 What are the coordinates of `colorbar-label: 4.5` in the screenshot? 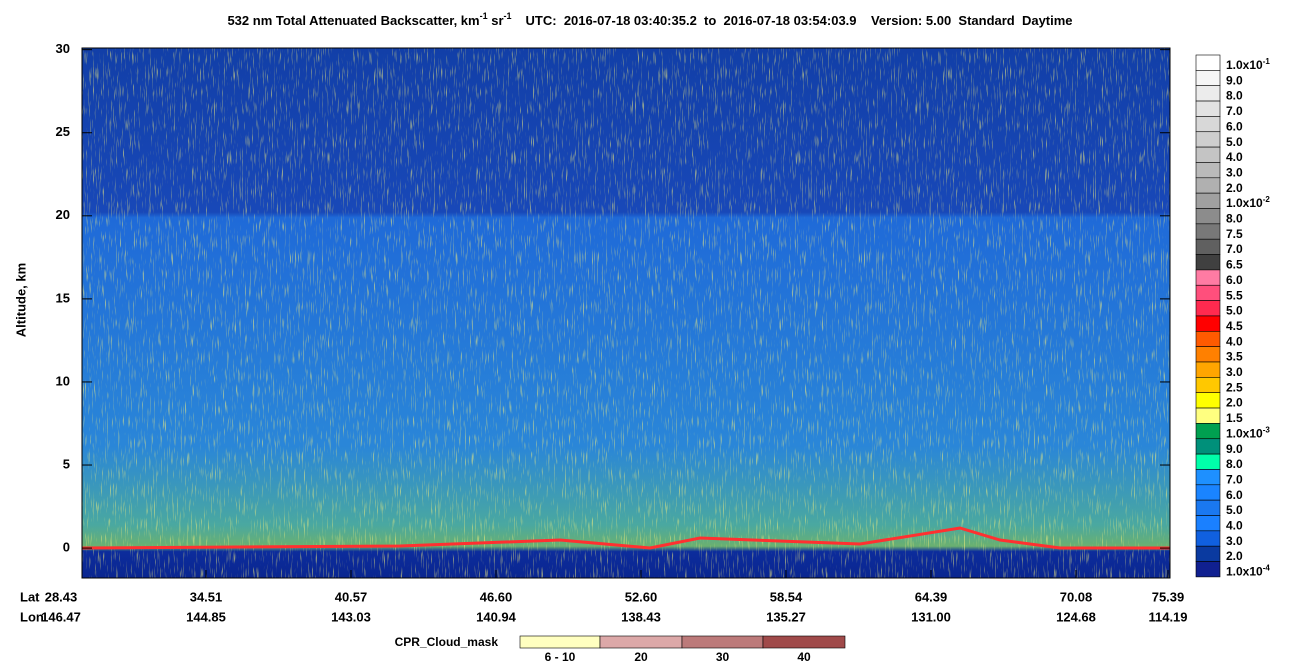 It's located at (1234, 326).